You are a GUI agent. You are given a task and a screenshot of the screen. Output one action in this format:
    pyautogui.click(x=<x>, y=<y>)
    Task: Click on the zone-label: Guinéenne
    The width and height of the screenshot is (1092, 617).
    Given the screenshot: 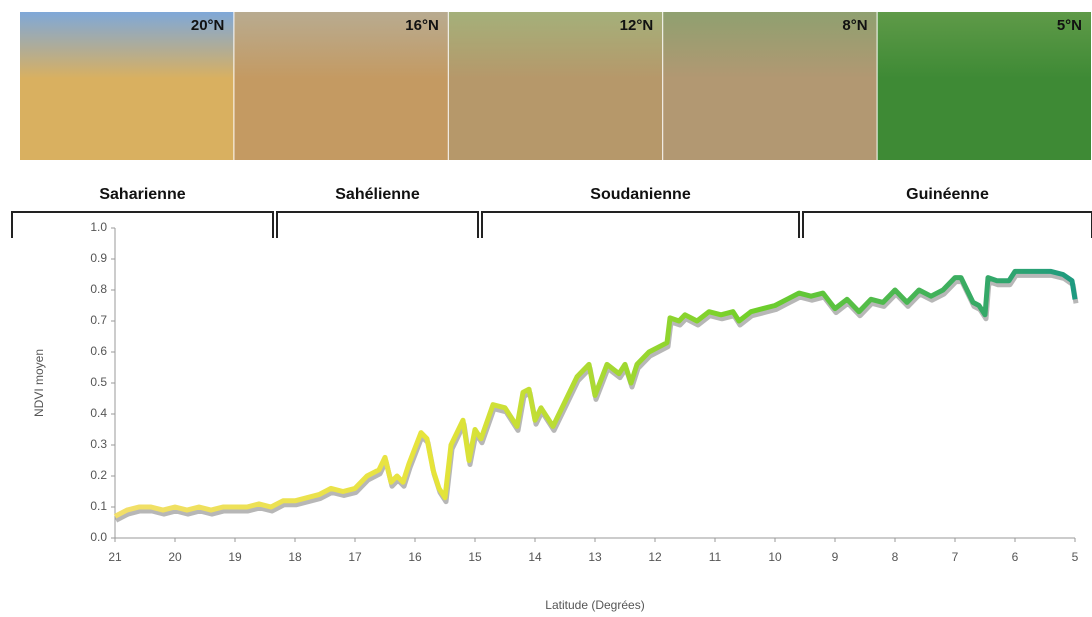 What is the action you would take?
    pyautogui.click(x=947, y=194)
    